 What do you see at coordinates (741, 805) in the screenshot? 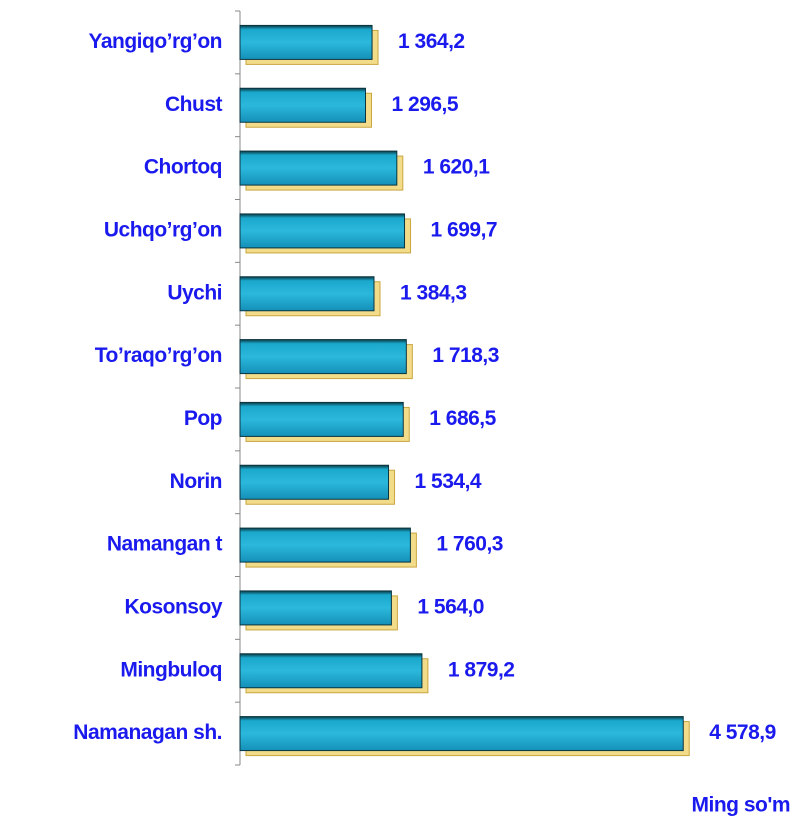
I see `x-axis-label: Ming so'm` at bounding box center [741, 805].